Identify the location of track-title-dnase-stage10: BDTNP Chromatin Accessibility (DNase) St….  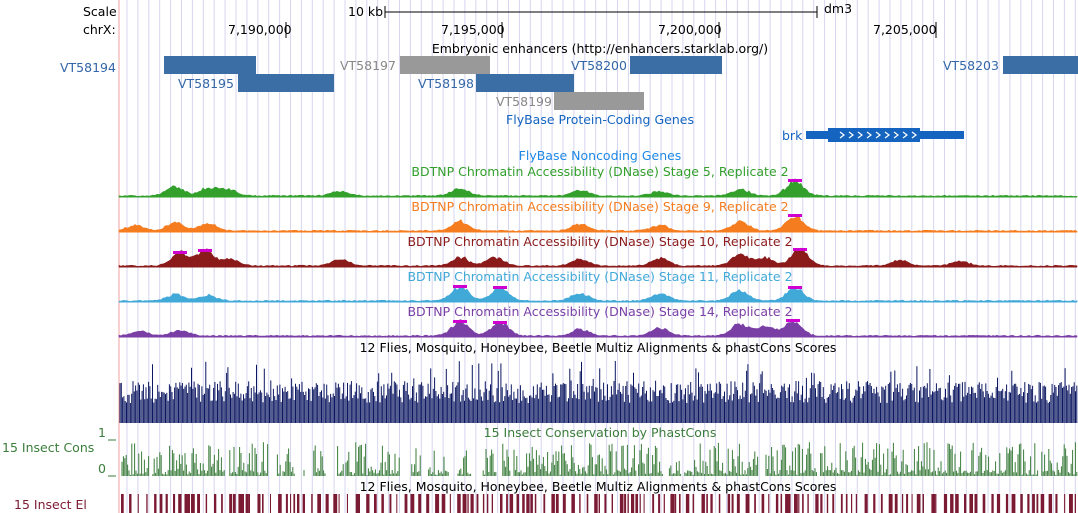
(600, 241).